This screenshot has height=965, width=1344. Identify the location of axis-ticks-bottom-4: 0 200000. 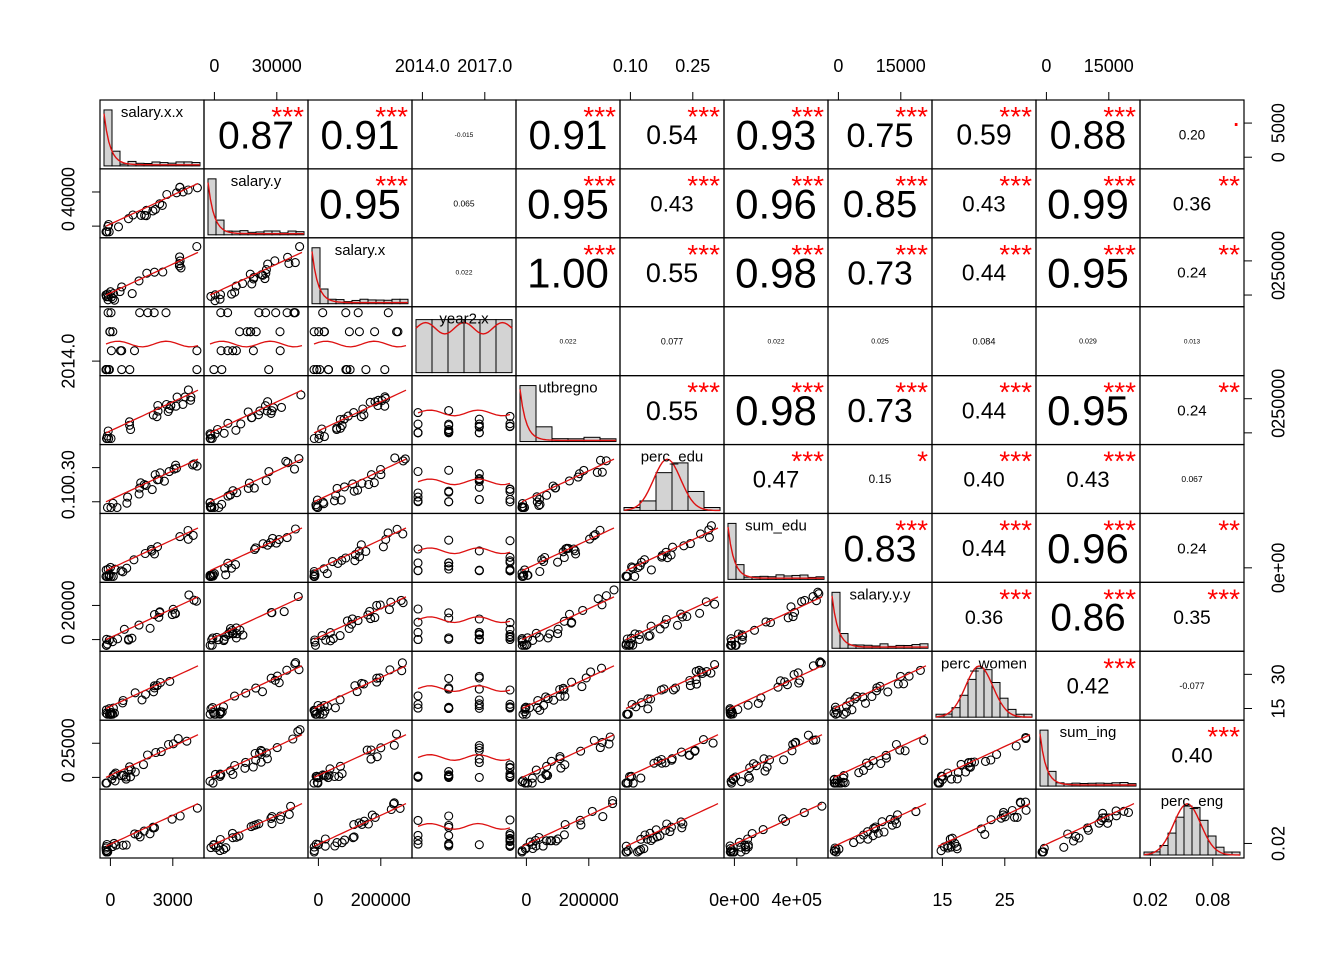
(570, 884).